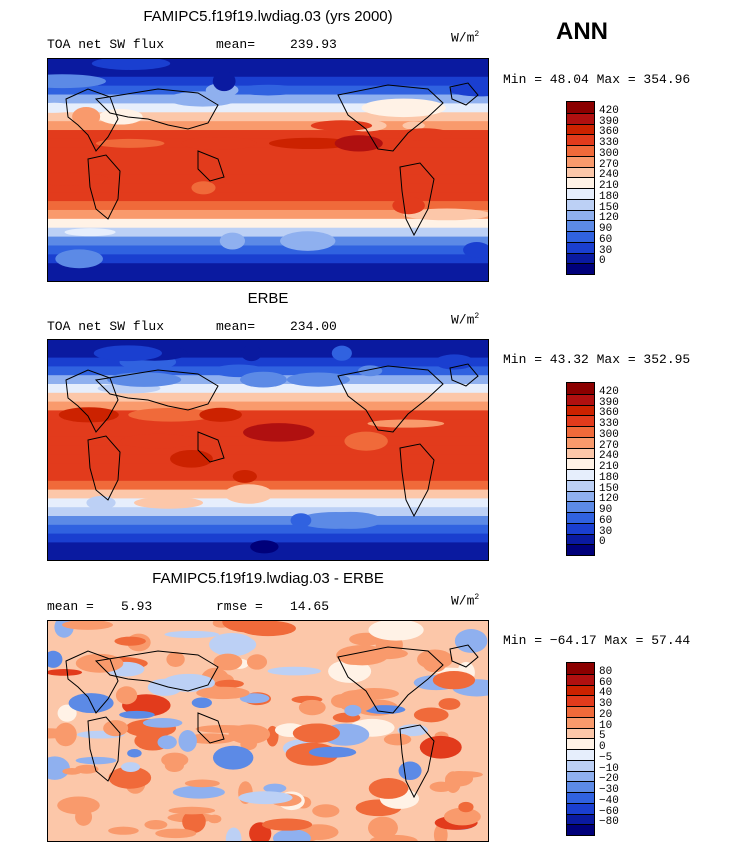  Describe the element at coordinates (580, 188) in the screenshot. I see `panel-1-colorbar` at that location.